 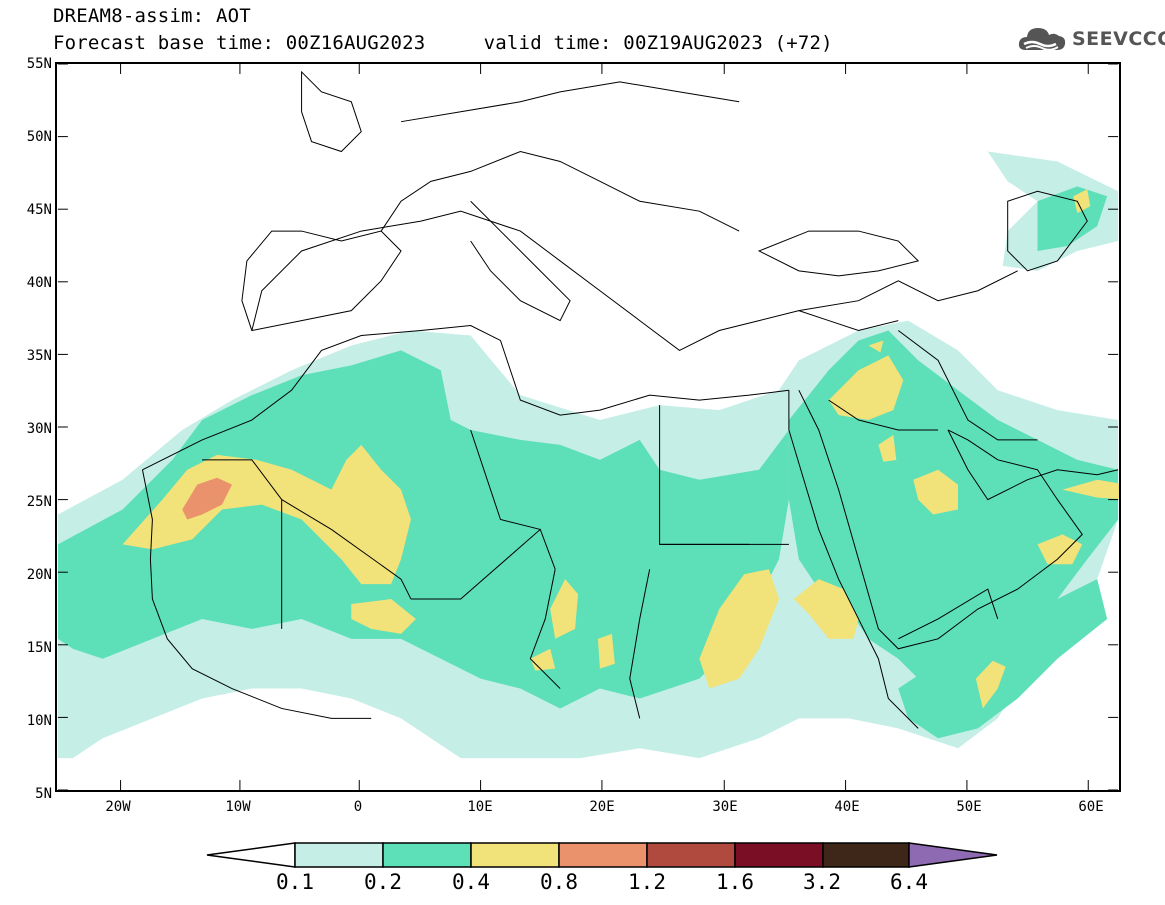 What do you see at coordinates (505, 479) in the screenshot?
I see `border-algeria-libya` at bounding box center [505, 479].